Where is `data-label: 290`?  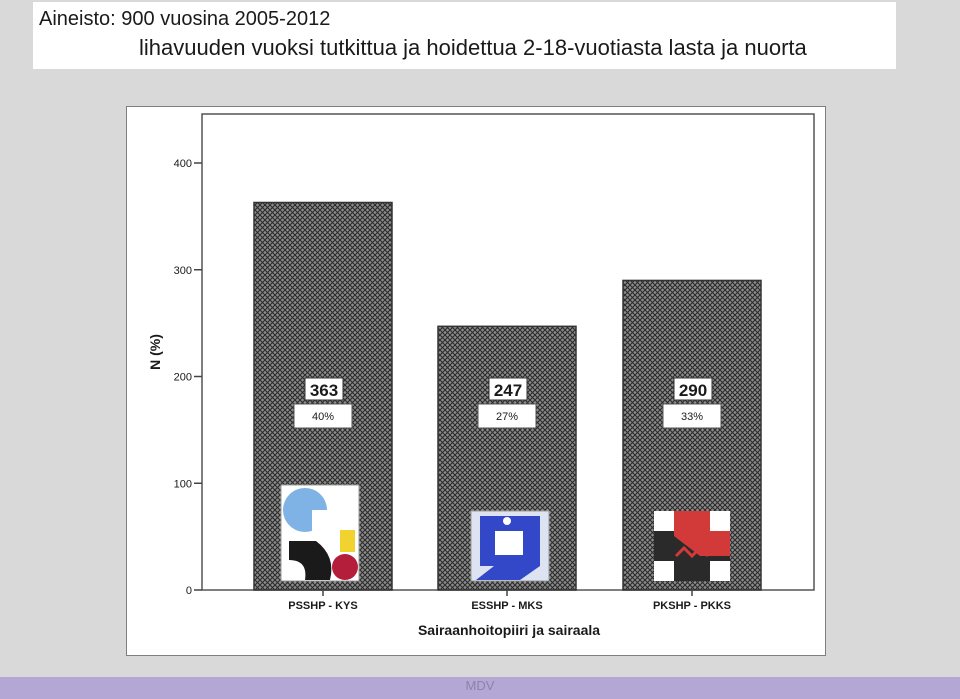 data-label: 290 is located at coordinates (693, 390).